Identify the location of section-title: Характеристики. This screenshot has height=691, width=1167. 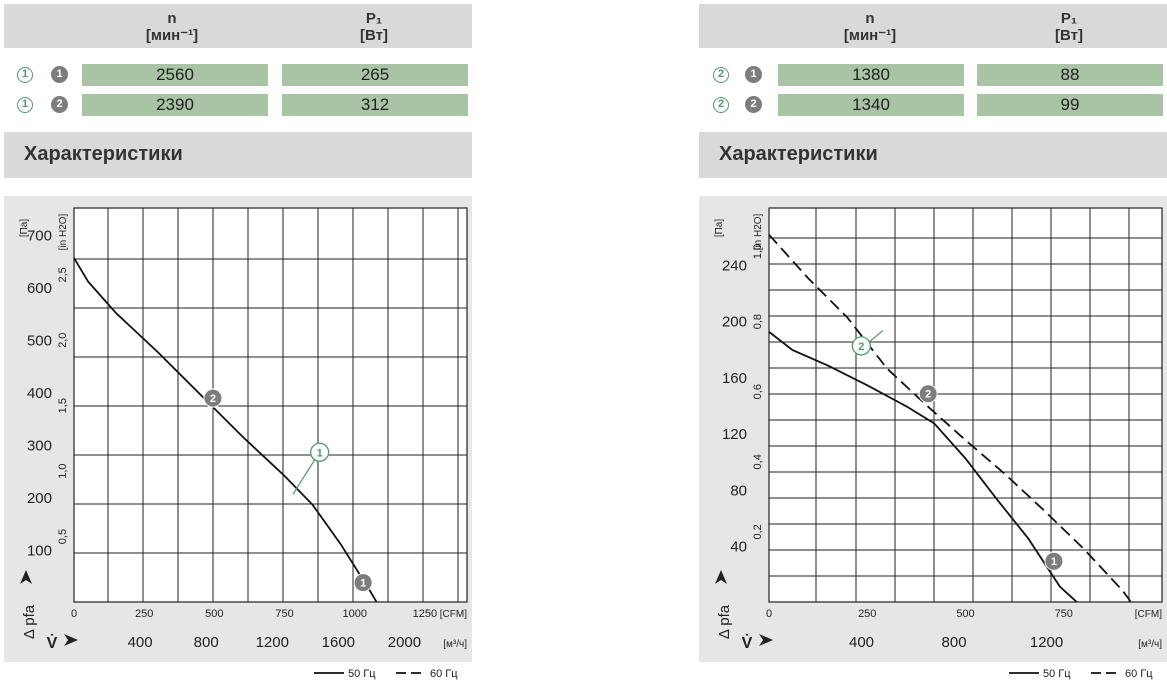
(103, 154).